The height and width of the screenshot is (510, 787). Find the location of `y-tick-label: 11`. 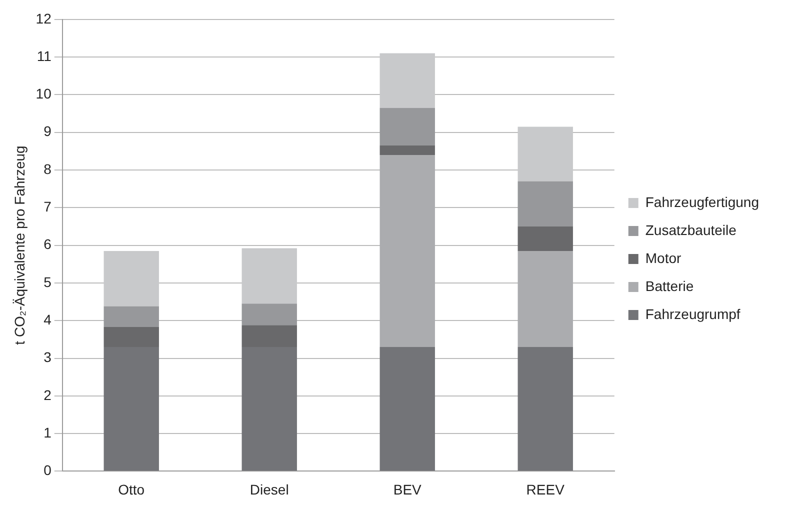

y-tick-label: 11 is located at coordinates (44, 56).